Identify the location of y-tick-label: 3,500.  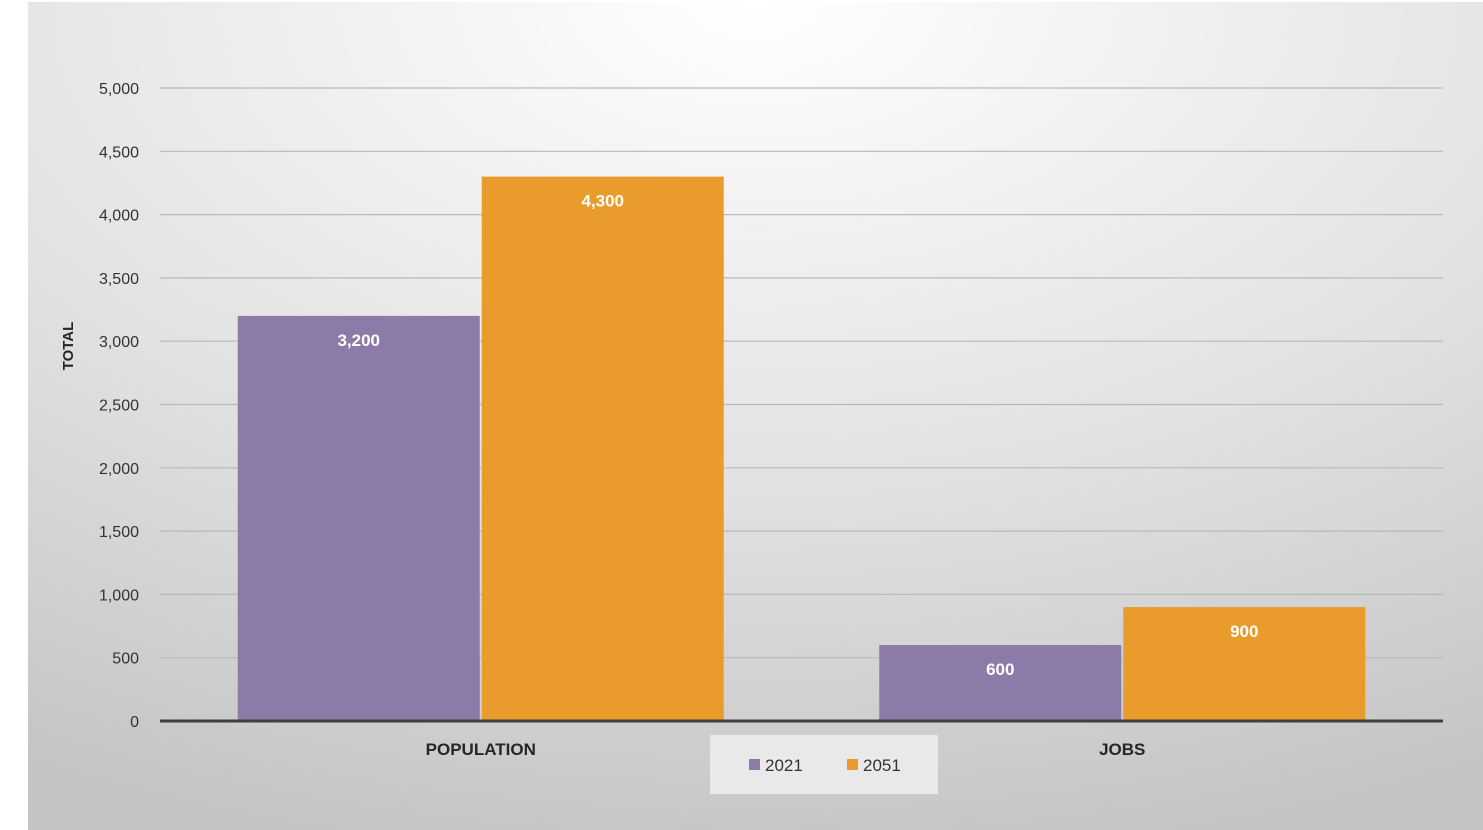
(119, 279).